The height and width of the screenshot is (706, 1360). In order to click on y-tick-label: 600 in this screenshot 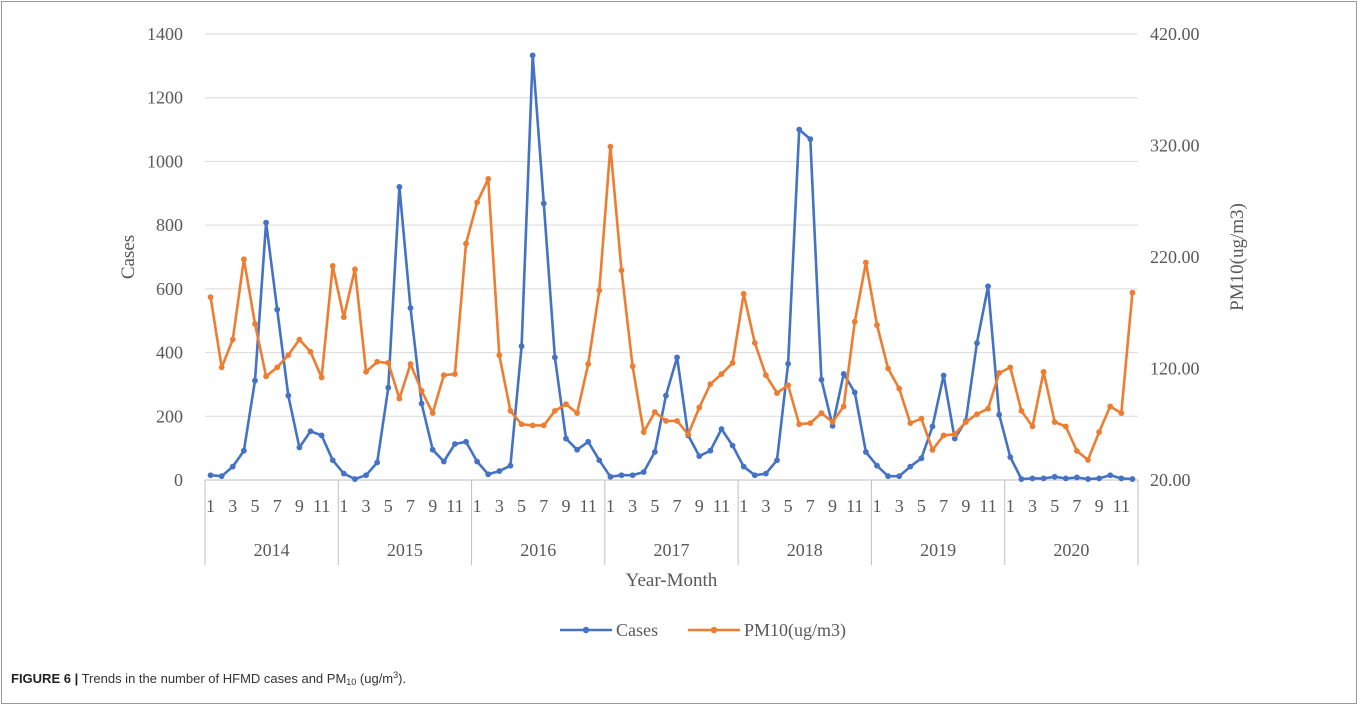, I will do `click(169, 289)`.